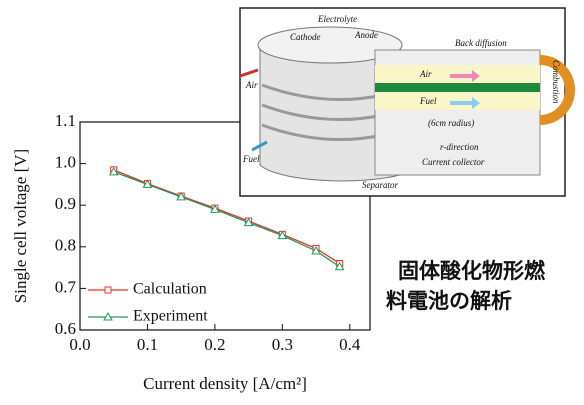 Image resolution: width=584 pixels, height=405 pixels. What do you see at coordinates (65, 203) in the screenshot?
I see `y-tick-label: 0.9` at bounding box center [65, 203].